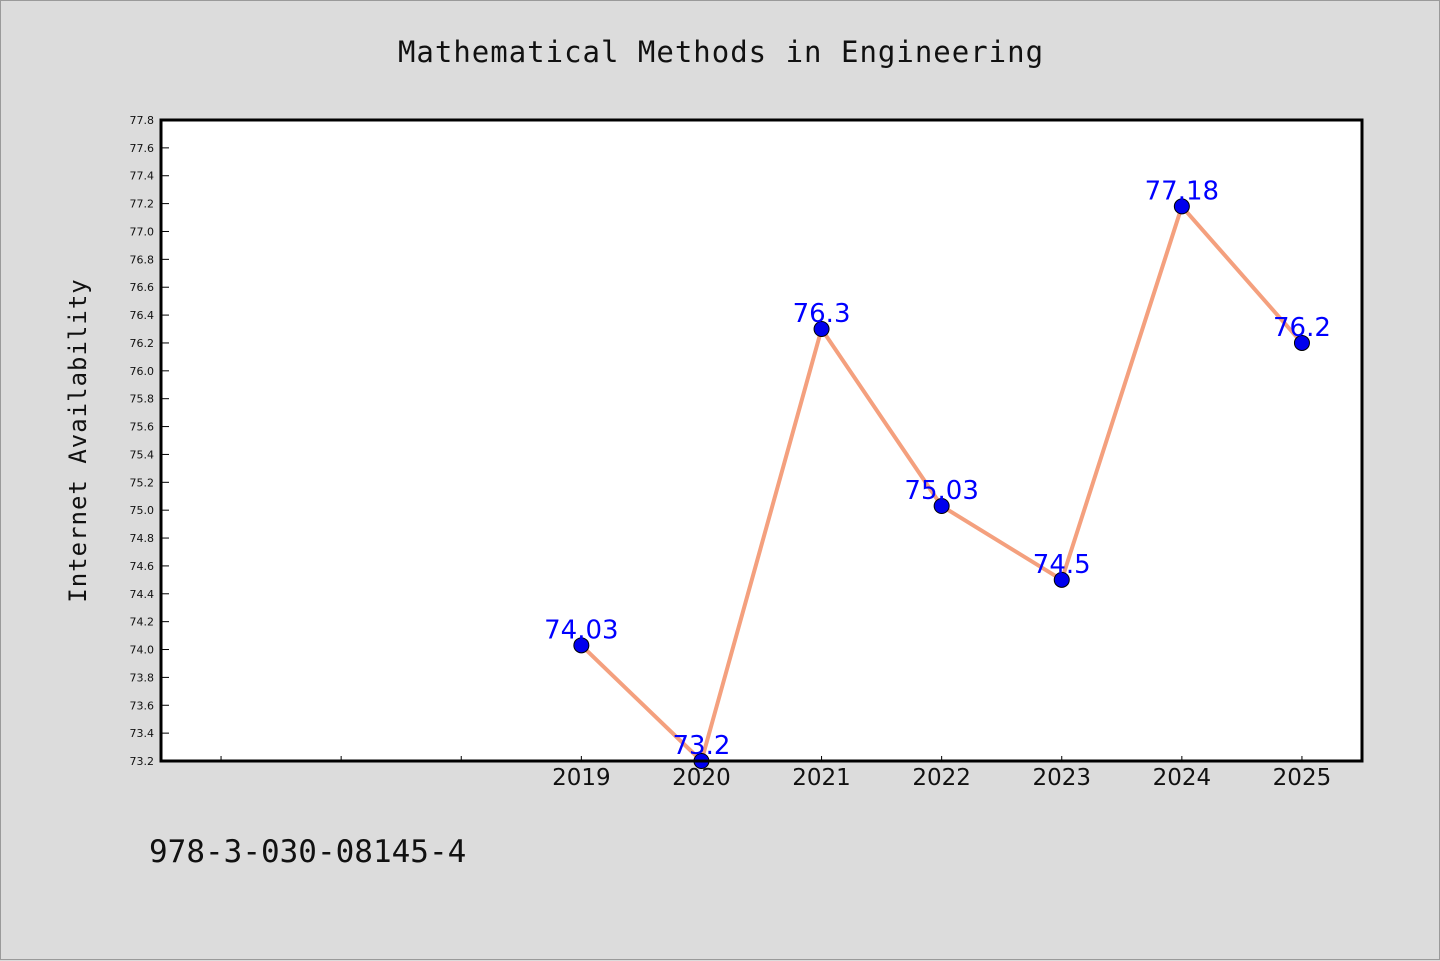 The image size is (1440, 961). What do you see at coordinates (1182, 778) in the screenshot?
I see `x-tick-label: 2024` at bounding box center [1182, 778].